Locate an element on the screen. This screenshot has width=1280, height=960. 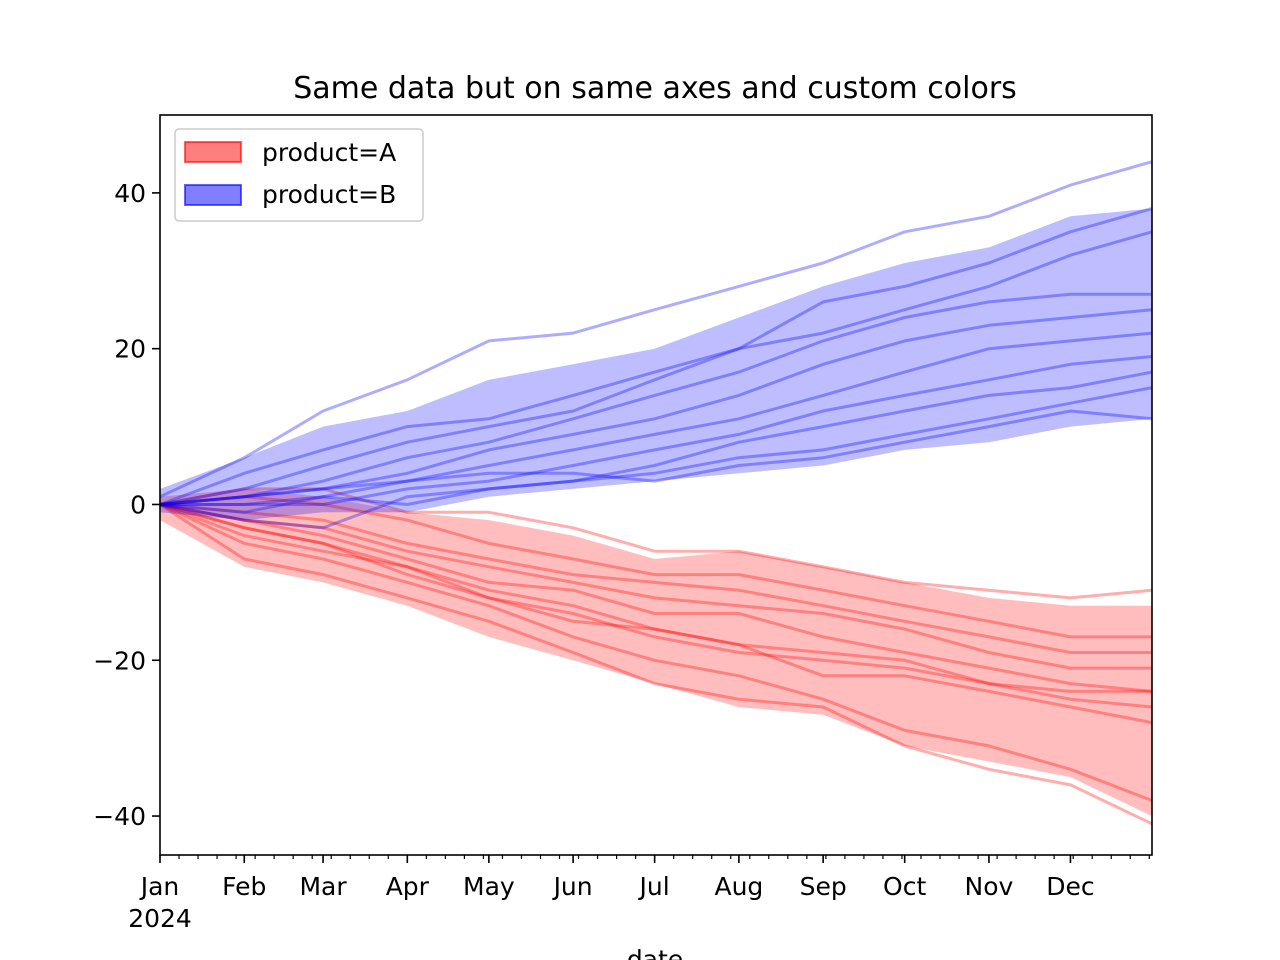
legend-label-product-b: product=B is located at coordinates (329, 194).